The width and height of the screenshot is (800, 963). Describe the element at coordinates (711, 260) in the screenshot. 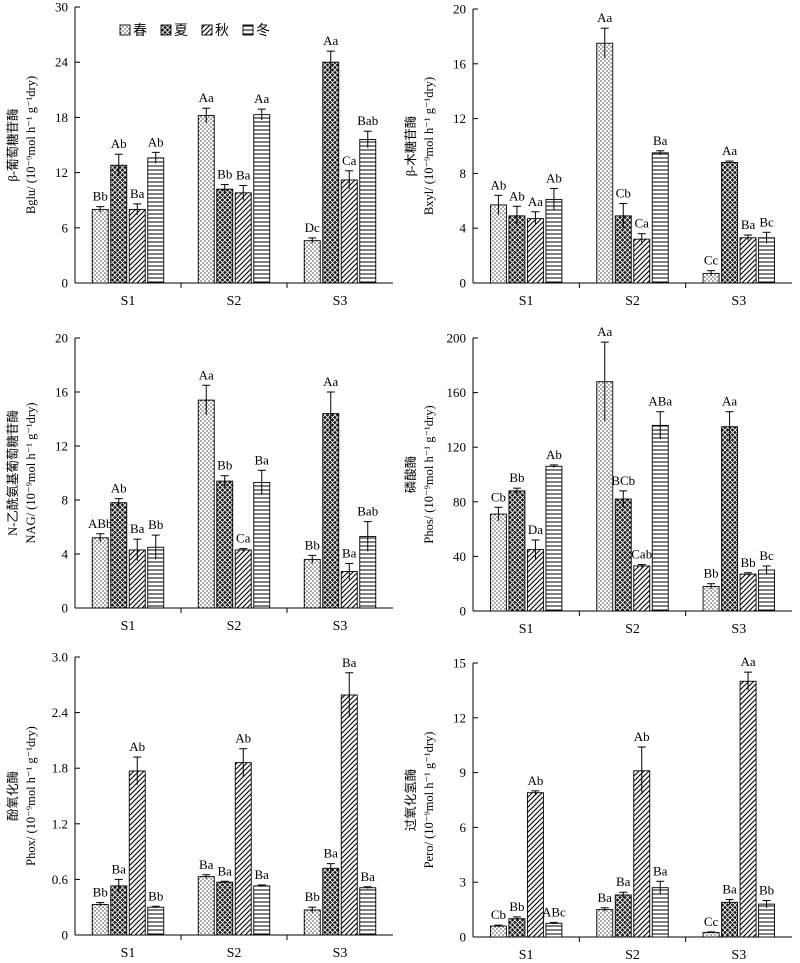

I see `significance-label: Cc` at that location.